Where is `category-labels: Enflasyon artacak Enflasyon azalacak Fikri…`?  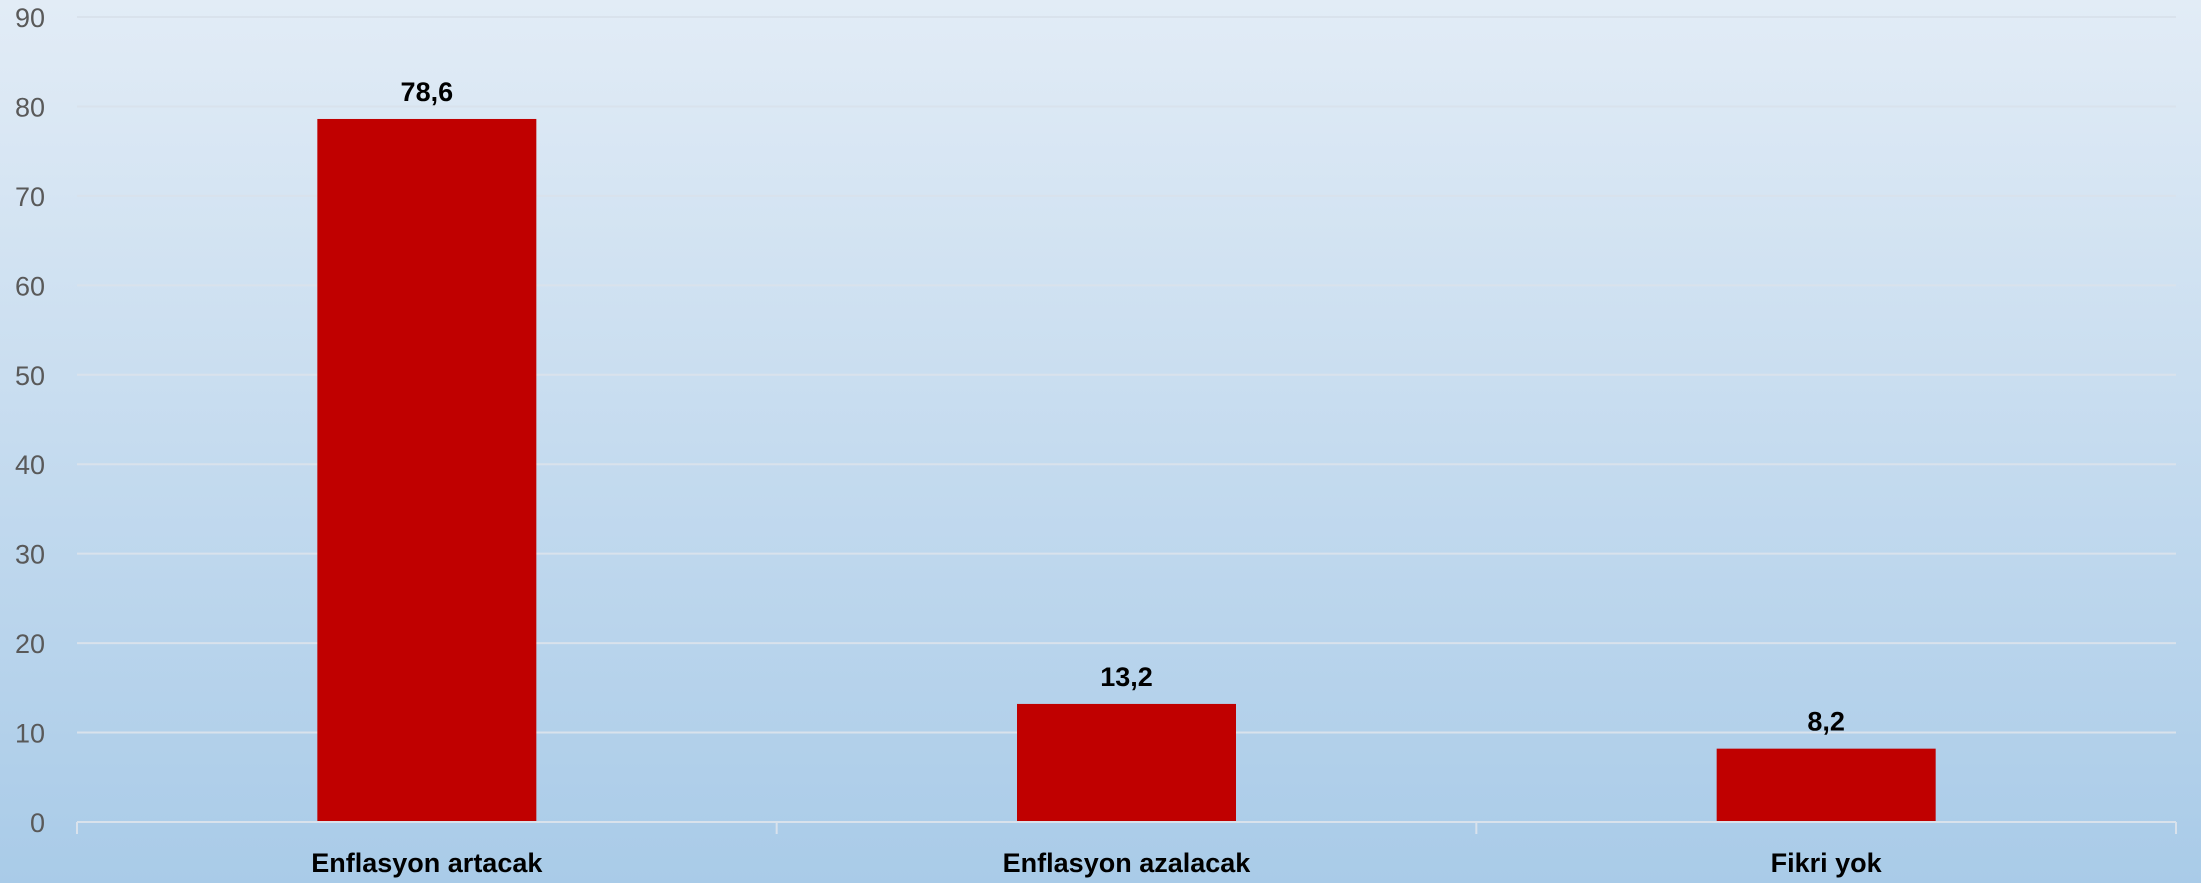 category-labels: Enflasyon artacak Enflasyon azalacak Fikri… is located at coordinates (1096, 863).